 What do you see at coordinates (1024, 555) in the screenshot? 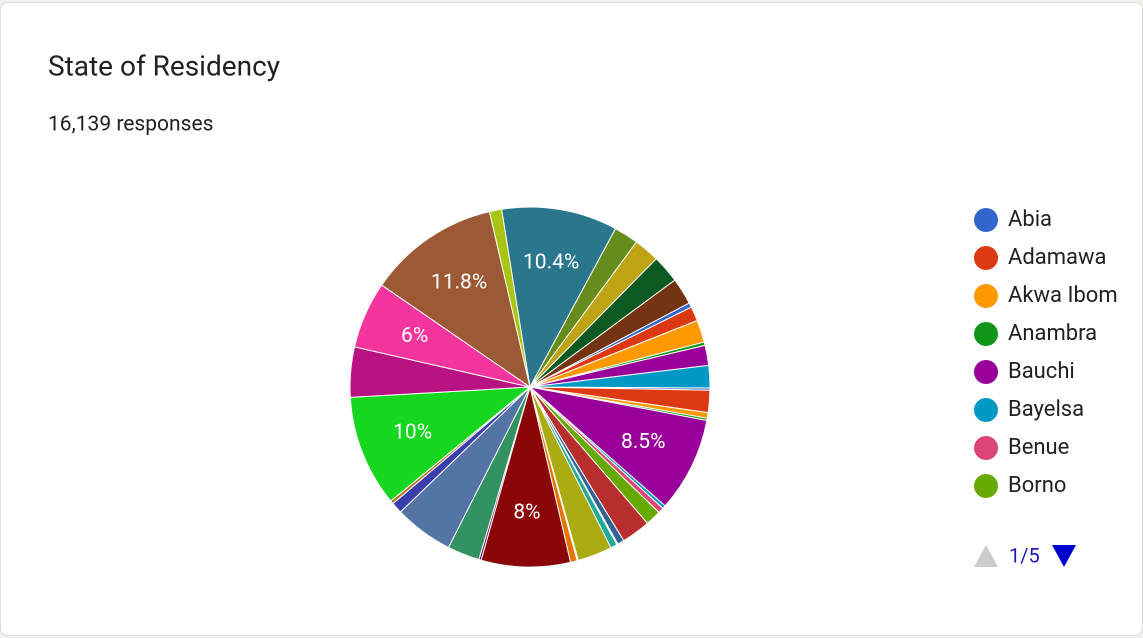
I see `legend-page: 1/5` at bounding box center [1024, 555].